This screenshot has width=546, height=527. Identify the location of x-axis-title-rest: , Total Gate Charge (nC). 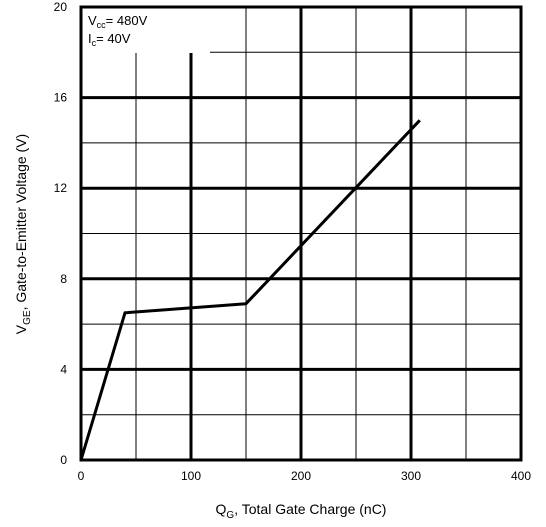
(310, 509).